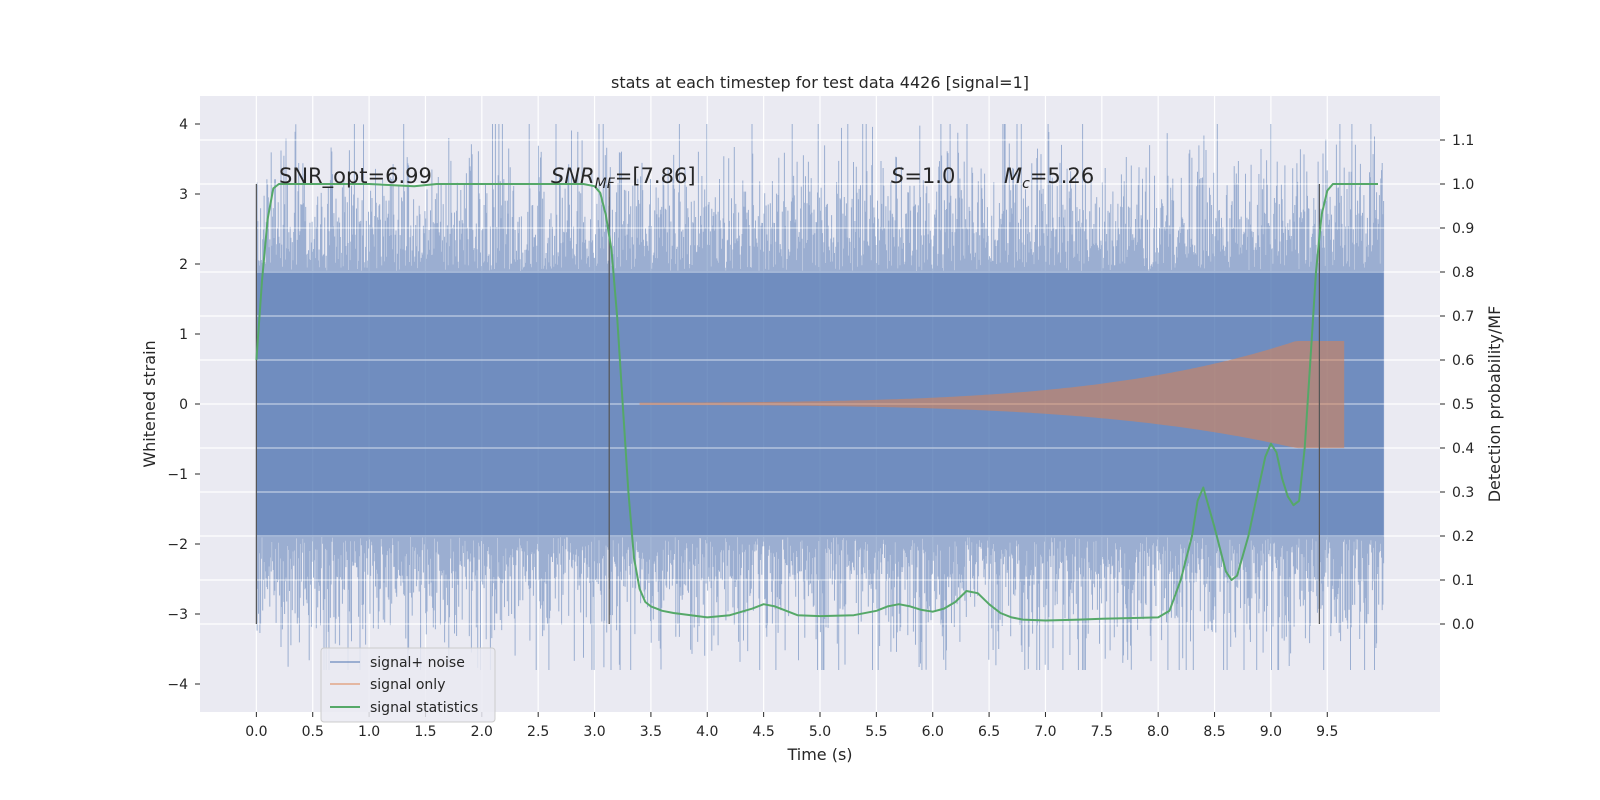 The height and width of the screenshot is (800, 1600). I want to click on annotation-snr-opt: SNR_opt=6.99, so click(355, 176).